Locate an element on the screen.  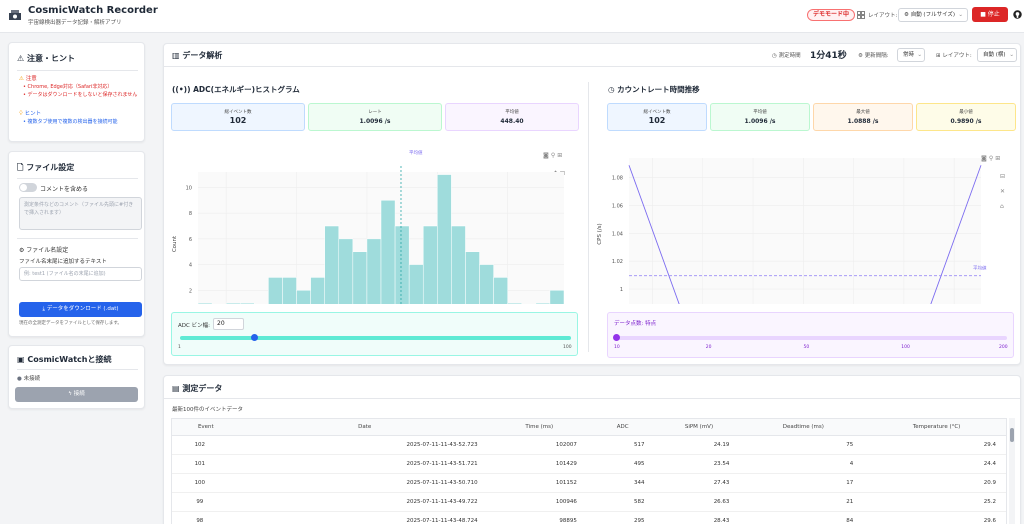
rate-y-label: CPS (/s) is located at coordinates (600, 233).